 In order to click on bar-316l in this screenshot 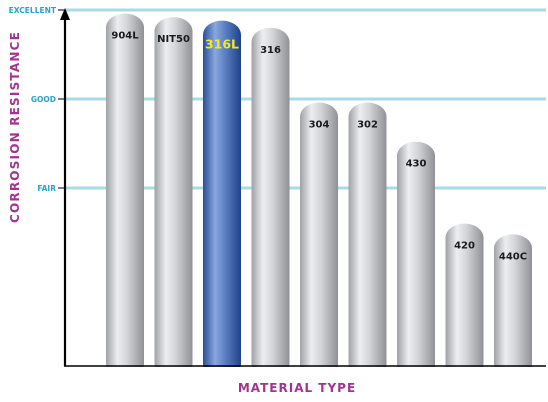, I will do `click(222, 199)`.